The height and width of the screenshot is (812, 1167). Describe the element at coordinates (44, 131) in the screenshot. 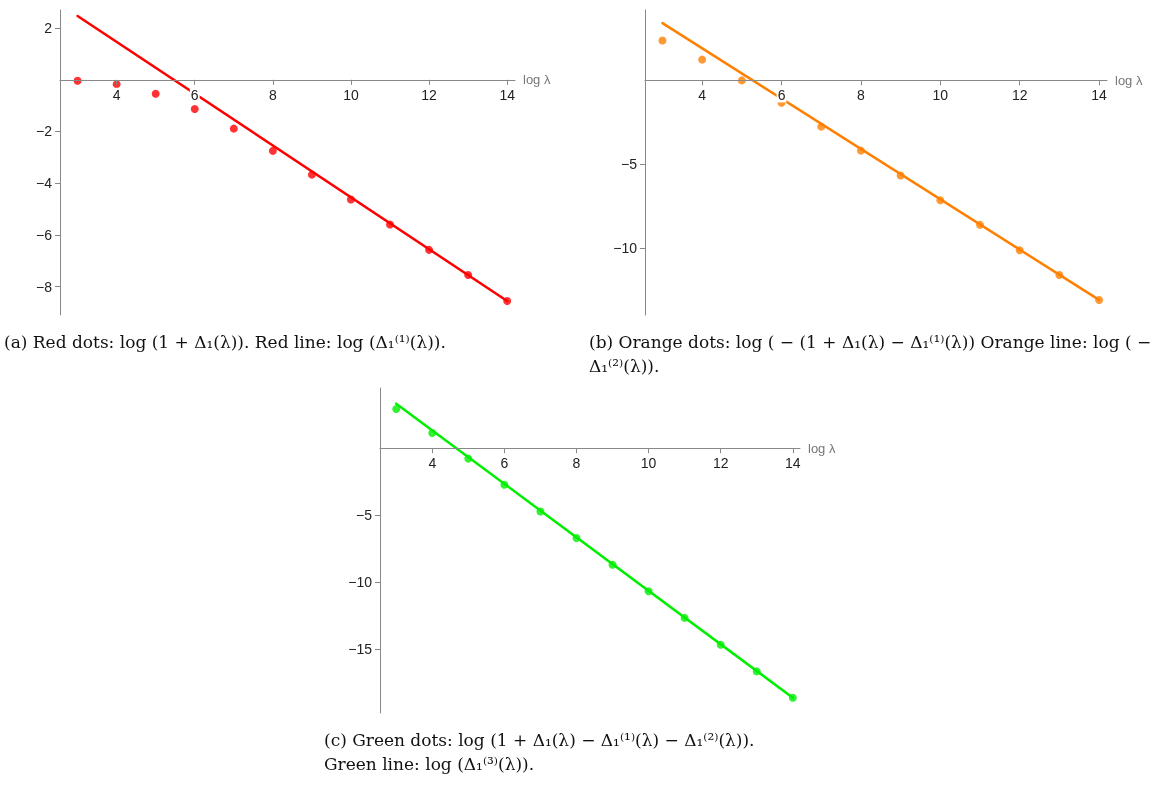

I see `y-tick-label: −2` at that location.